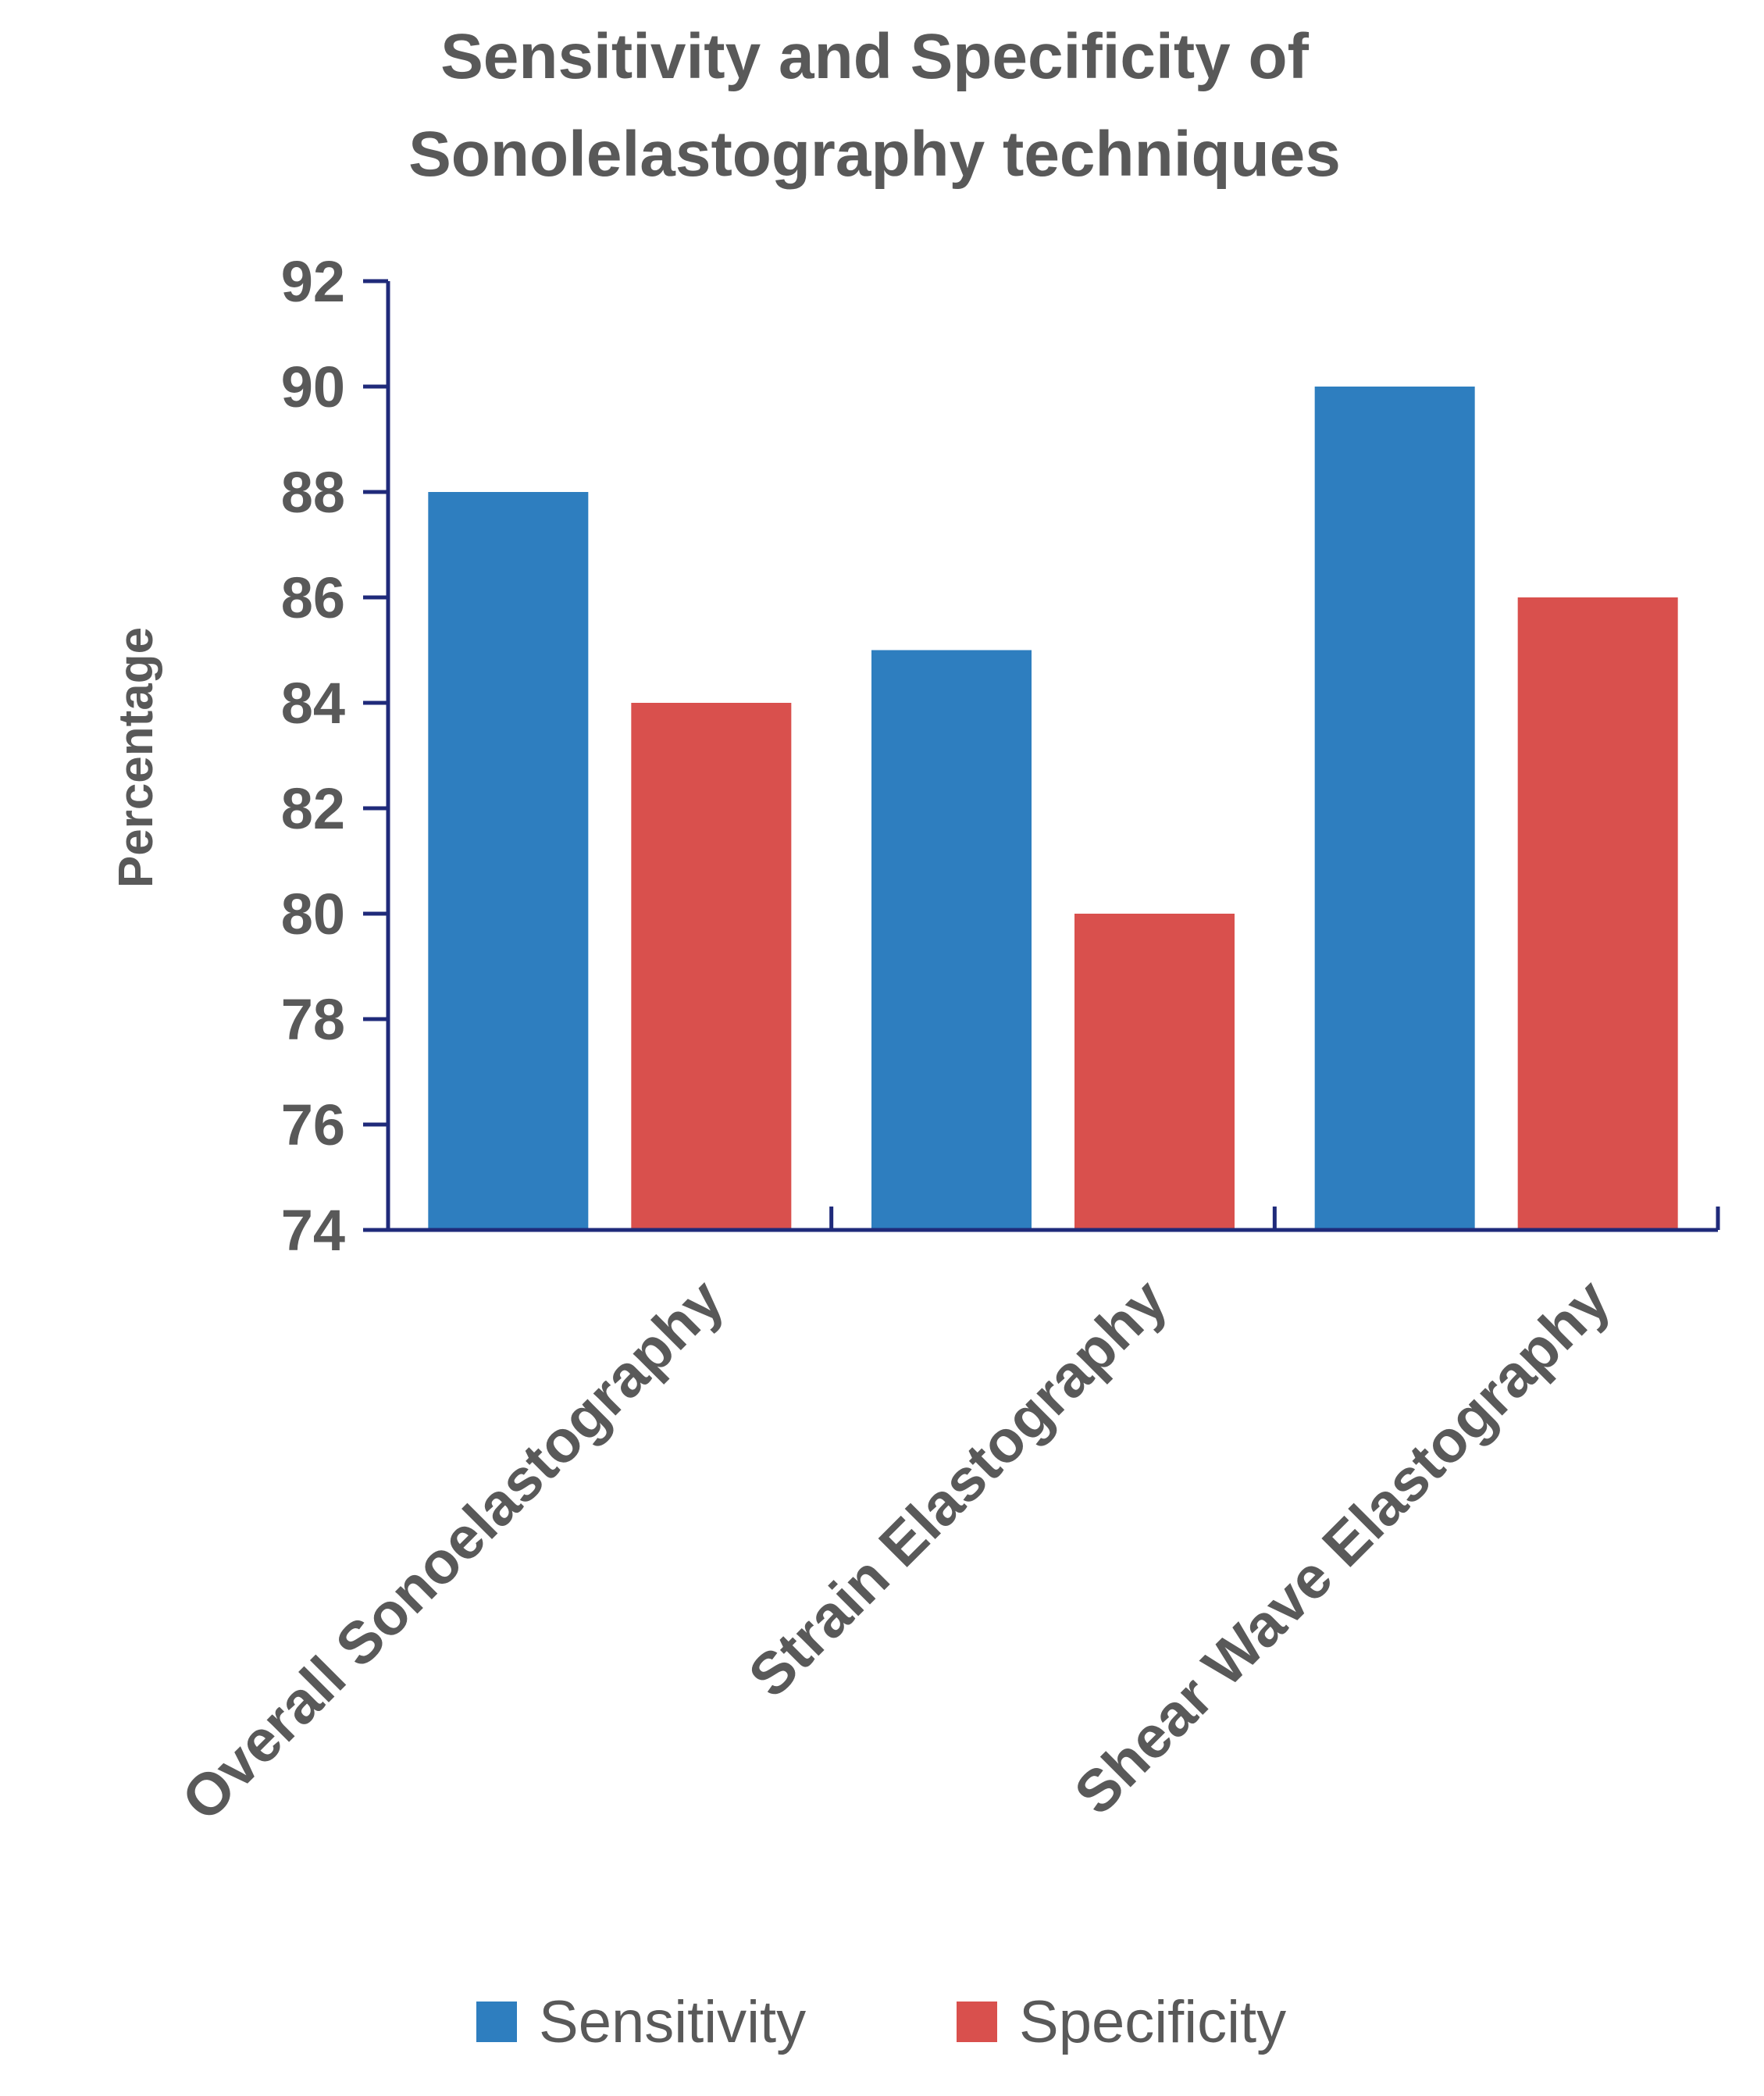  I want to click on y-tick-label: 84, so click(313, 703).